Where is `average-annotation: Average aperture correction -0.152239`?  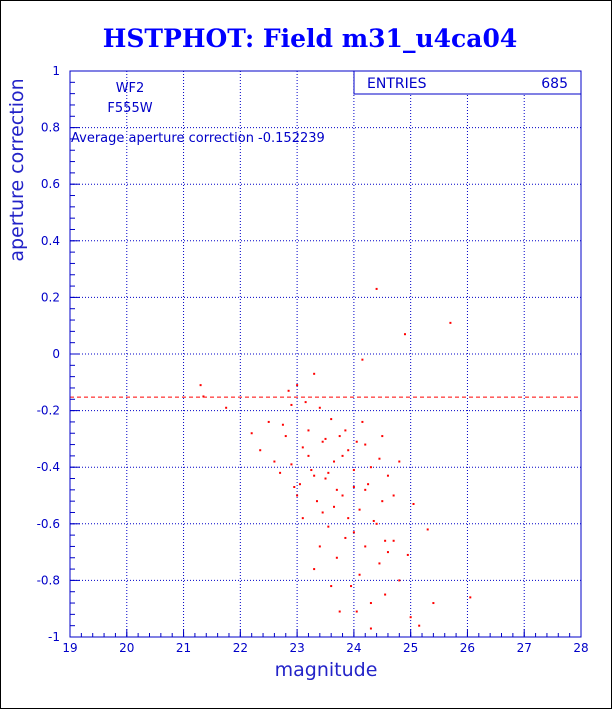
average-annotation: Average aperture correction -0.152239 is located at coordinates (198, 138).